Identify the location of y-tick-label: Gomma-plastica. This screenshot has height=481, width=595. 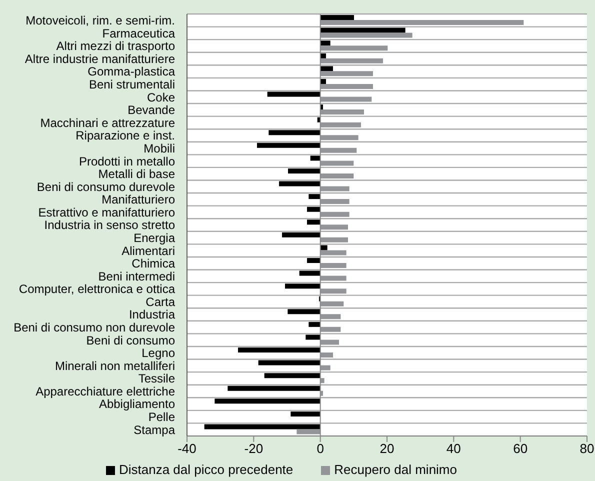
(132, 71).